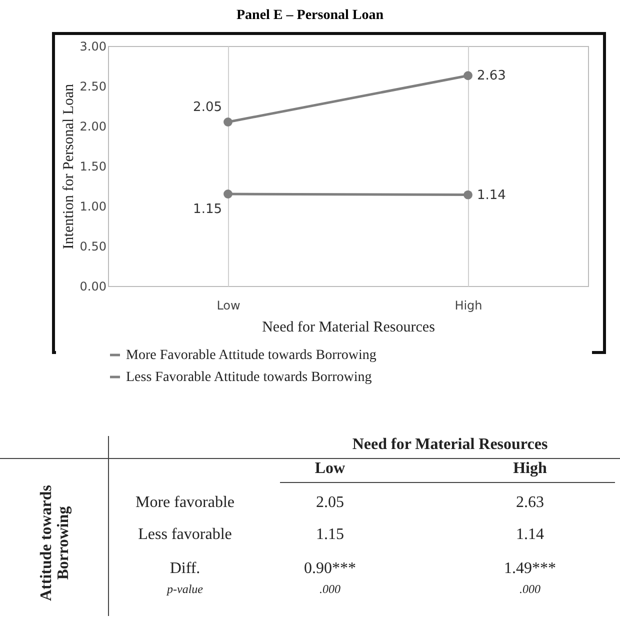 The image size is (620, 619). I want to click on text: 2.63, so click(530, 503).